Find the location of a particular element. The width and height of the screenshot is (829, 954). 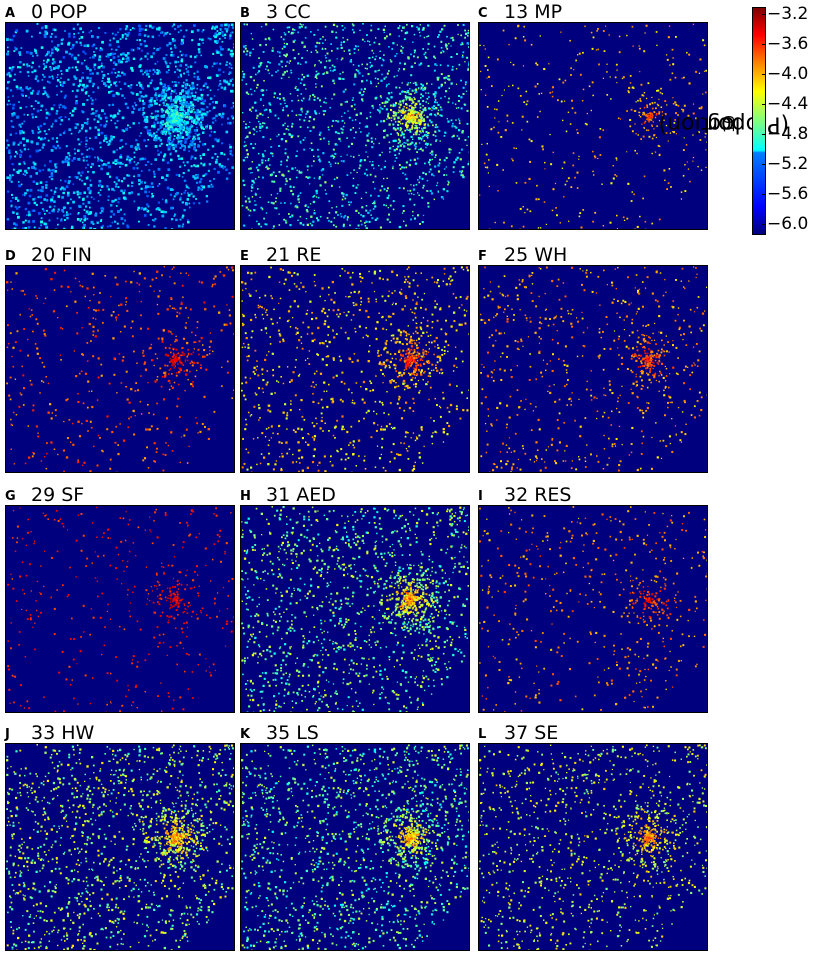

panel-title-d: 20 FIN is located at coordinates (61, 255).